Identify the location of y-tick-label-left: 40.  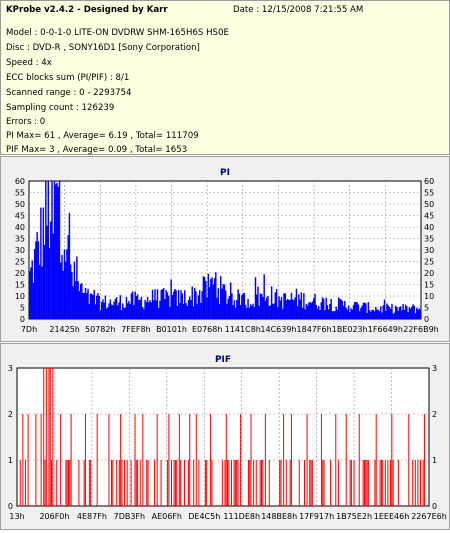
(20, 227).